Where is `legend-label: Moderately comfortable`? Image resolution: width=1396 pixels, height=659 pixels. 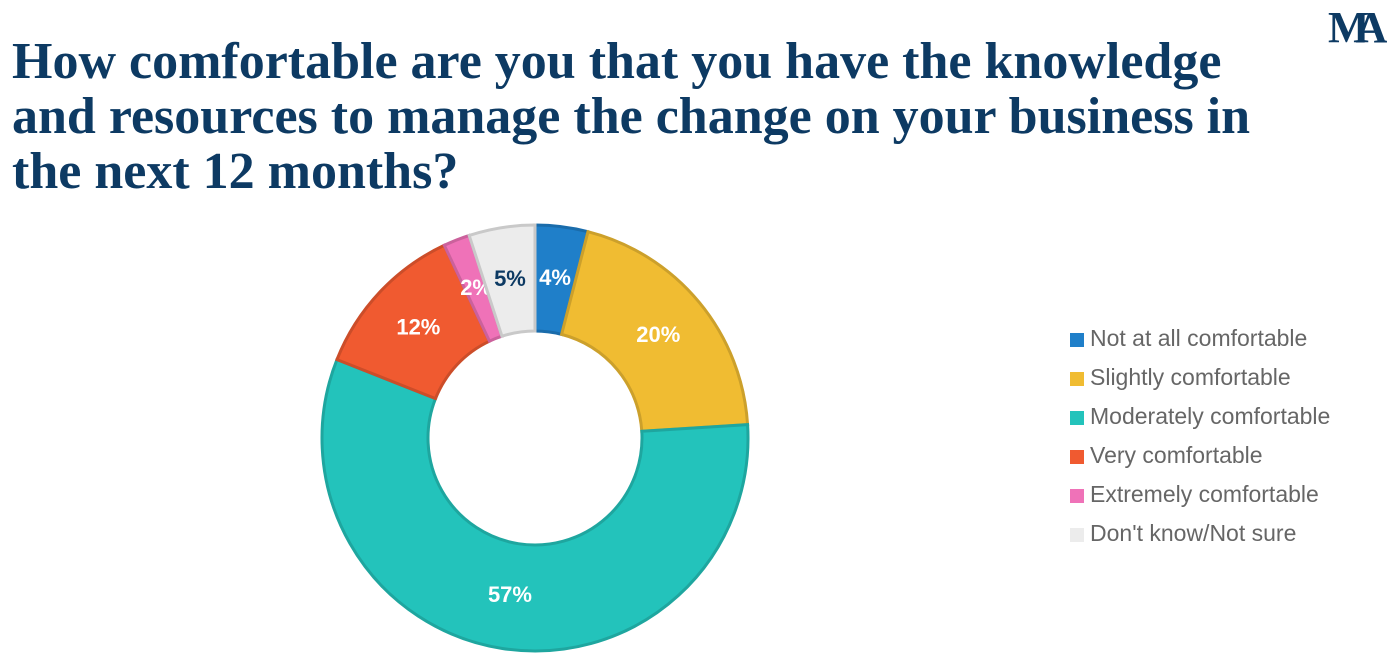
legend-label: Moderately comfortable is located at coordinates (1210, 416).